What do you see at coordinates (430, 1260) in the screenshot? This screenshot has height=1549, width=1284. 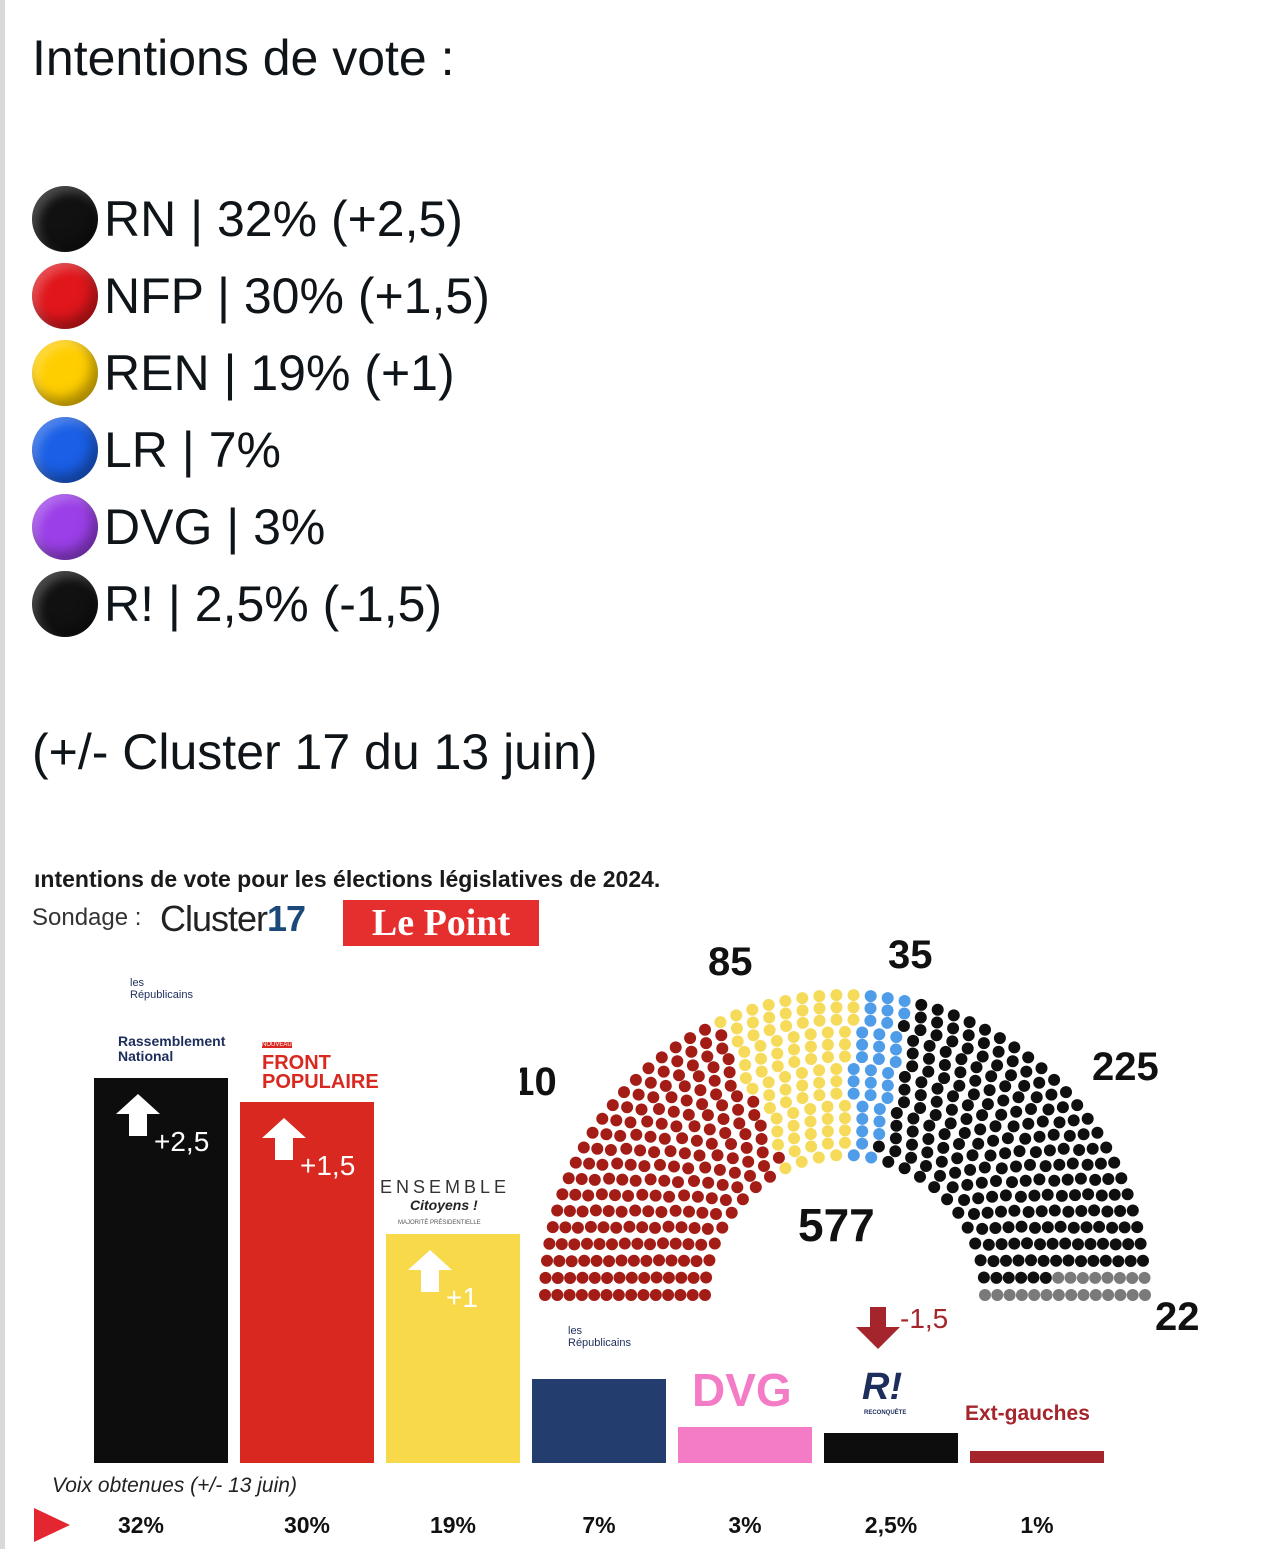 I see `up-arrow-icon` at bounding box center [430, 1260].